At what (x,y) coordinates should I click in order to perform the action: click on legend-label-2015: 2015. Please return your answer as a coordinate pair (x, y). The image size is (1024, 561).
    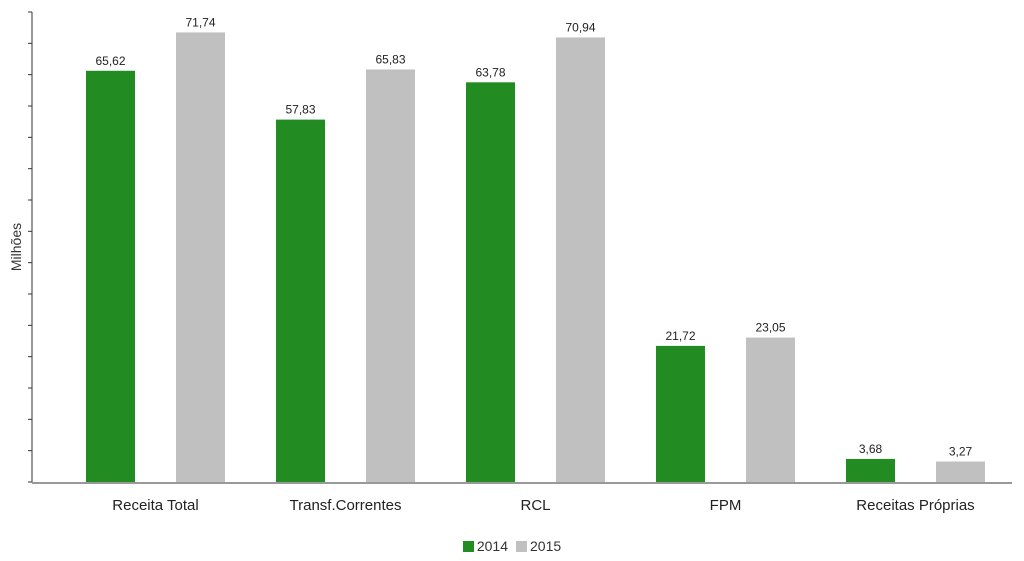
    Looking at the image, I should click on (546, 546).